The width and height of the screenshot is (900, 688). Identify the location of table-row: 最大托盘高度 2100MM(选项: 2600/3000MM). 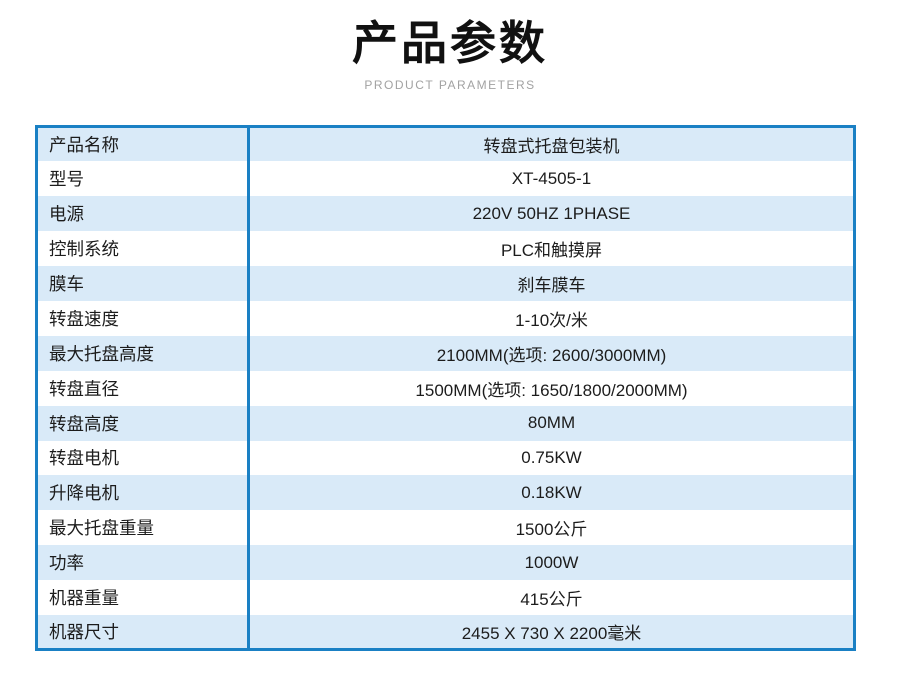
(445, 353).